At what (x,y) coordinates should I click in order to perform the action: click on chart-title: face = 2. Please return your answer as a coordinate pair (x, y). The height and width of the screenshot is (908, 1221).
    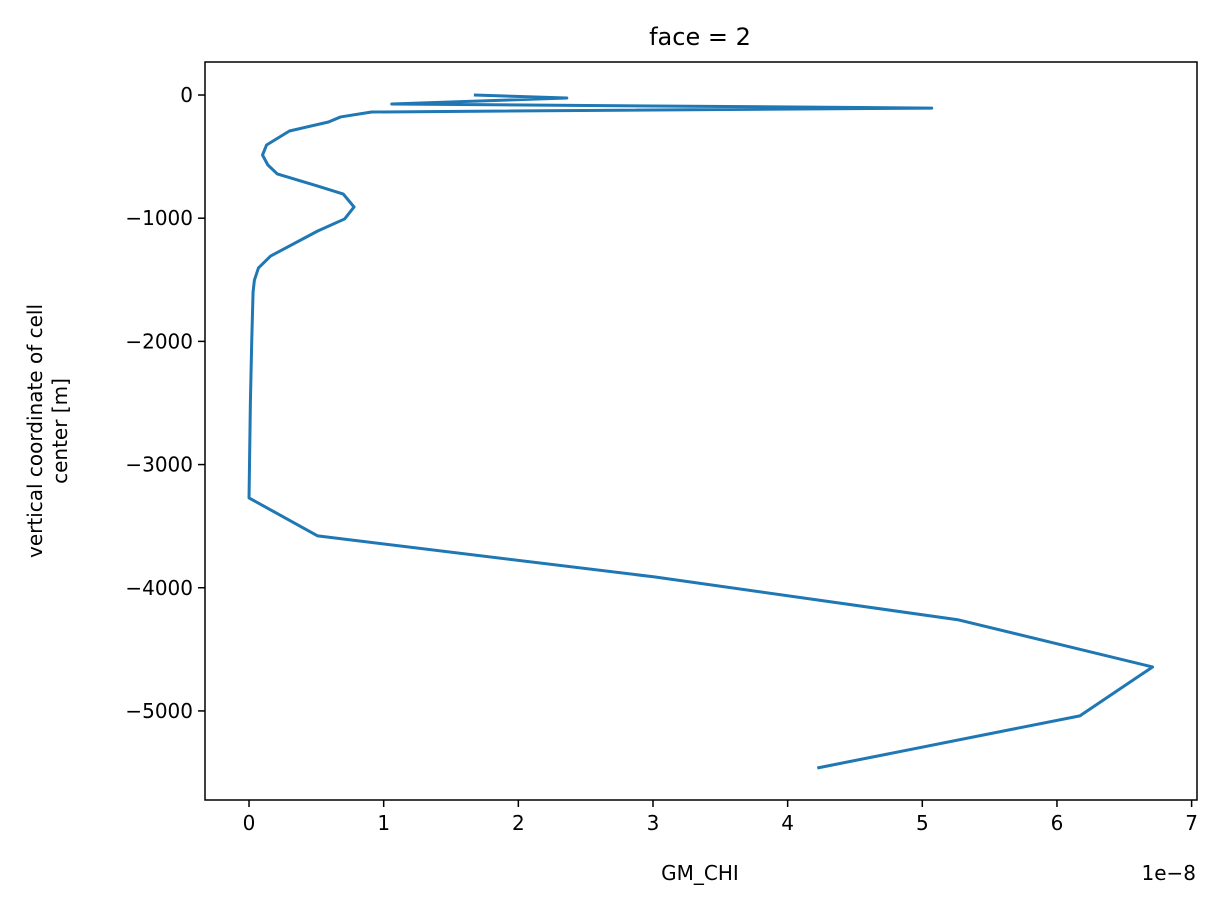
    Looking at the image, I should click on (700, 37).